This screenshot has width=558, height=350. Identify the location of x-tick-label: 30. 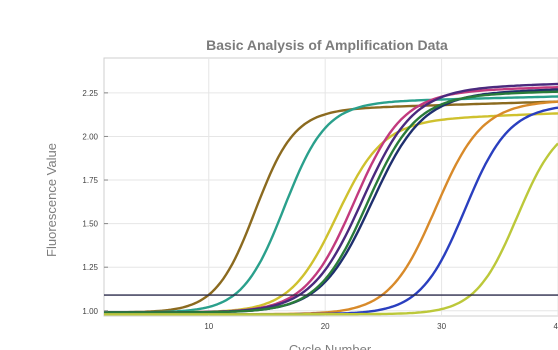
(441, 326).